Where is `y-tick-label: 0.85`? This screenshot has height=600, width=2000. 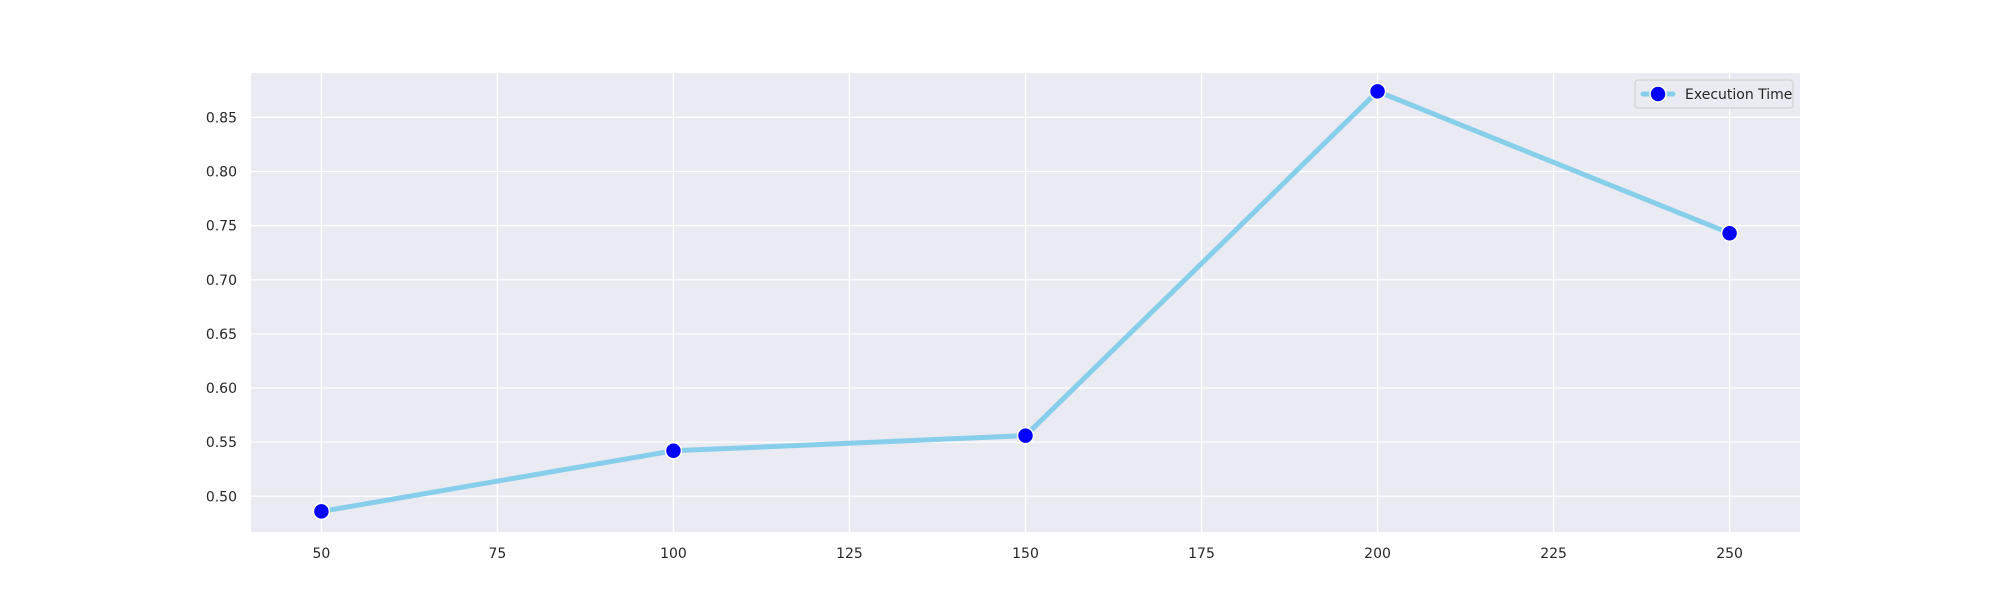
y-tick-label: 0.85 is located at coordinates (221, 118).